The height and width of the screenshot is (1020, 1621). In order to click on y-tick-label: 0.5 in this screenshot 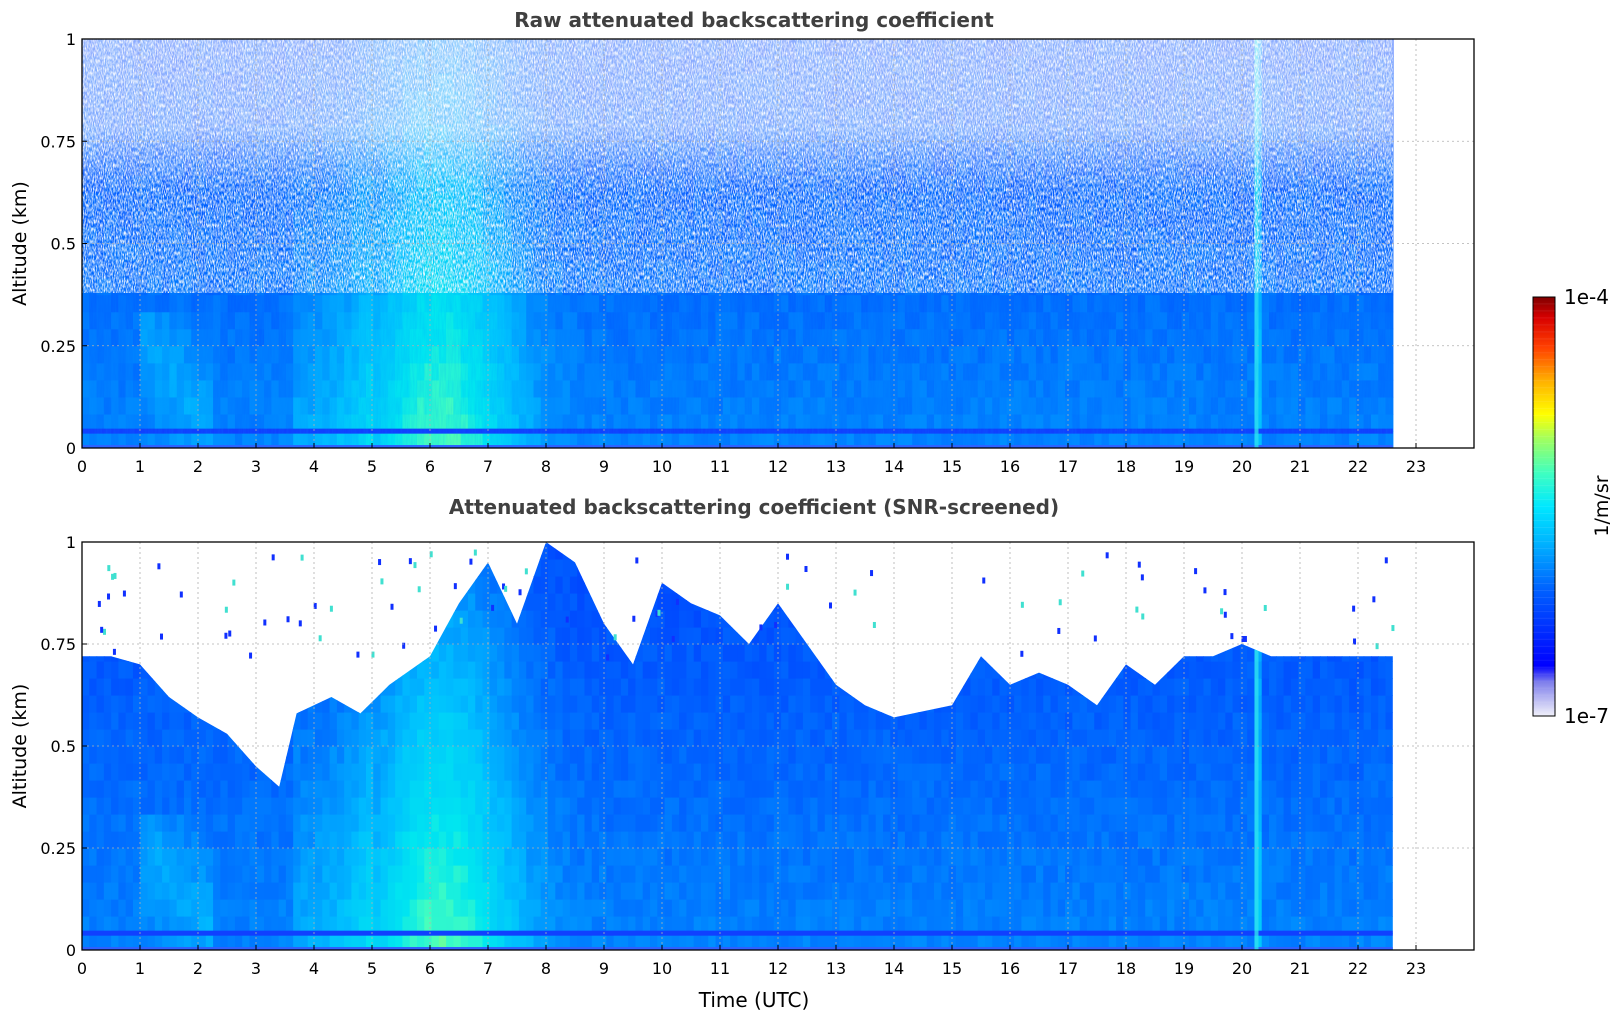, I will do `click(63, 244)`.